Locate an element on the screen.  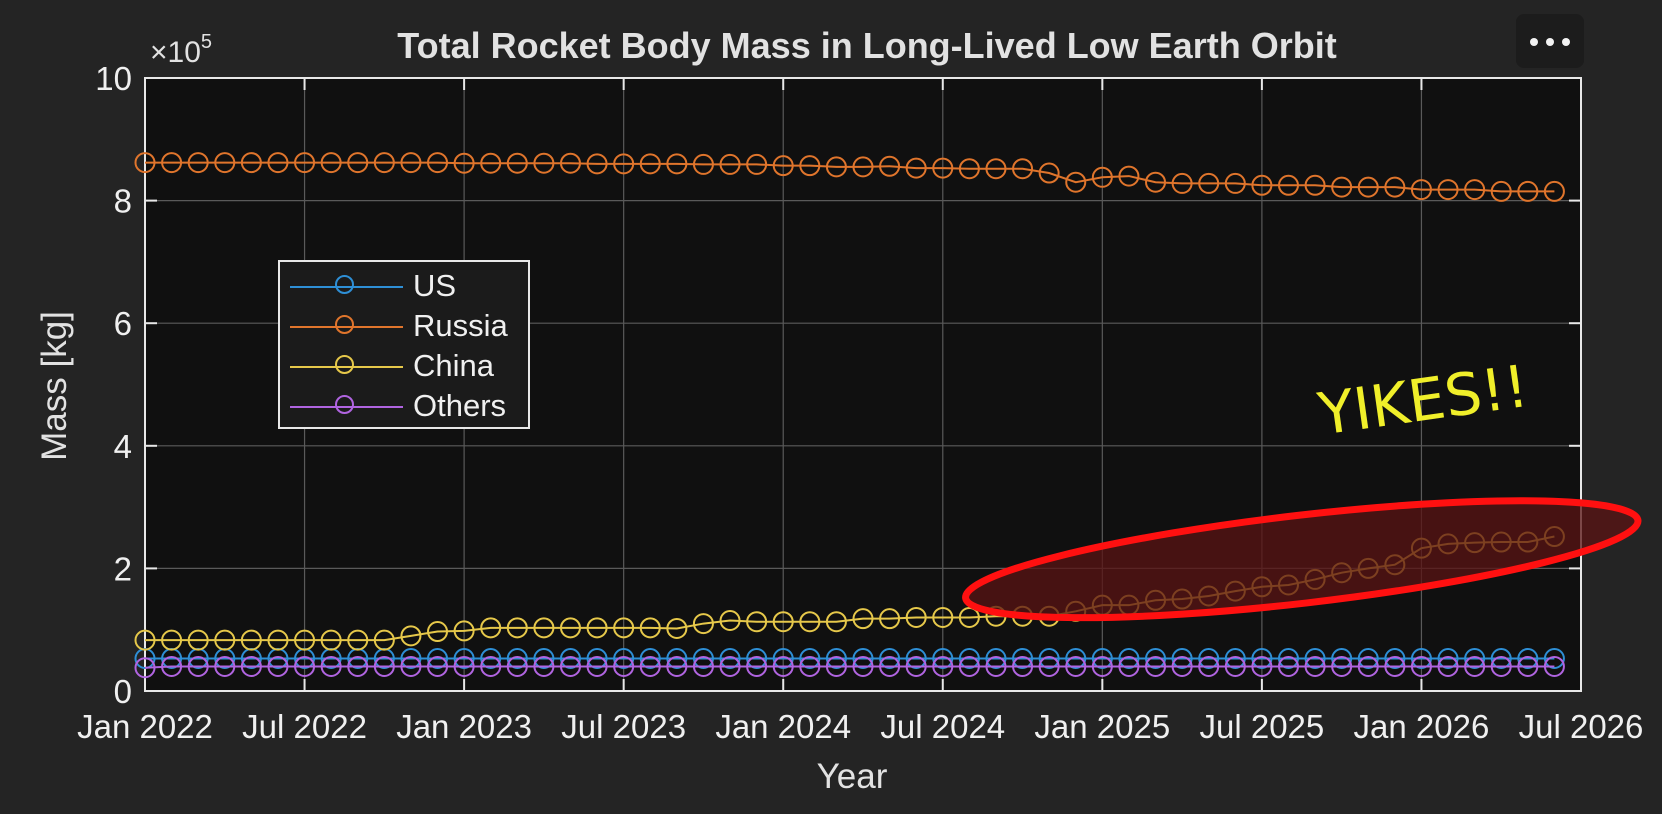
y-tick-label: 6 is located at coordinates (123, 323).